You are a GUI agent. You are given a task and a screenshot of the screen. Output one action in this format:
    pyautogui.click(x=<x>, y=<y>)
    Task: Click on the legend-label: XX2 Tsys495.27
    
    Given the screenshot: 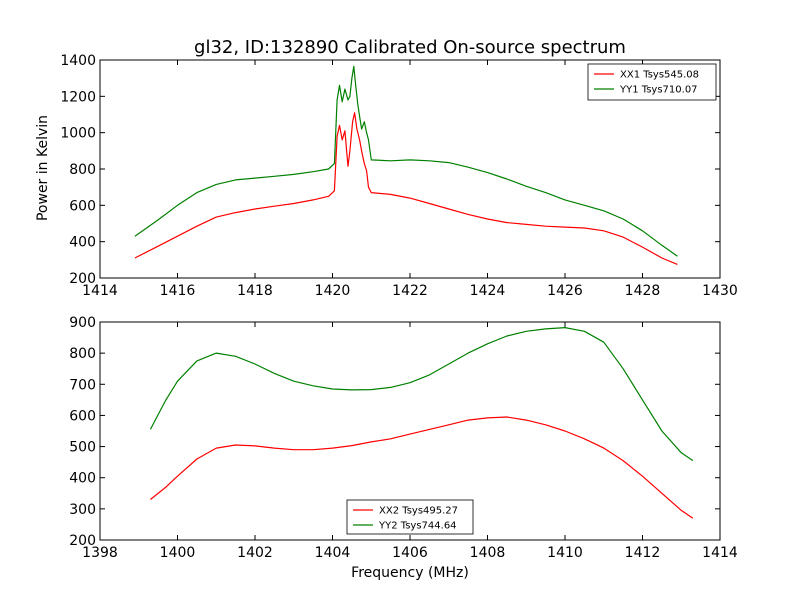 What is the action you would take?
    pyautogui.click(x=418, y=511)
    